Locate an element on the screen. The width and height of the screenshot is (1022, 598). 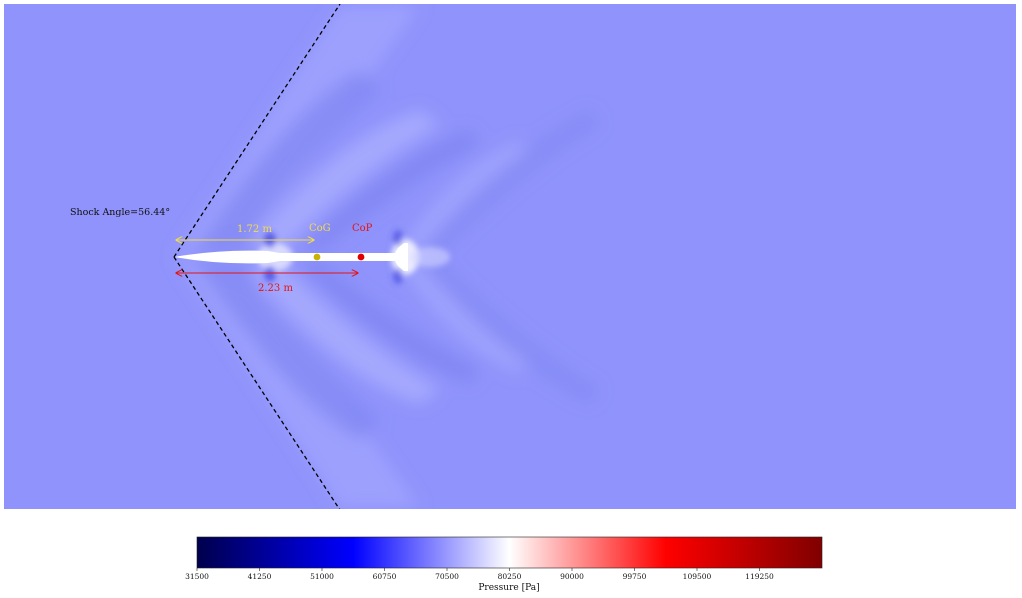
shock-angle-label: Shock Angle=56.44° is located at coordinates (120, 212).